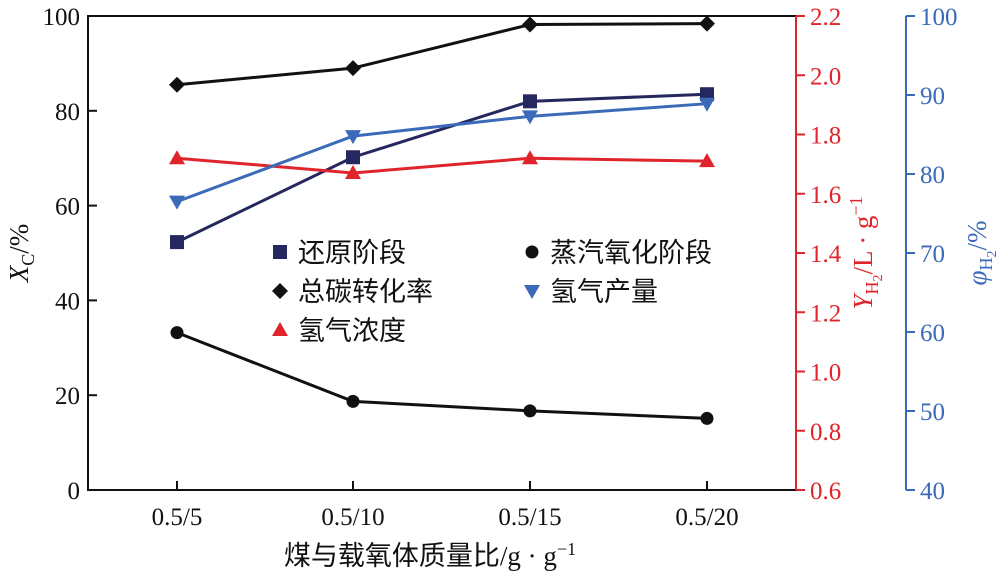  What do you see at coordinates (70, 254) in the screenshot?
I see `left-y-axis: 0 20 40 60 80 100` at bounding box center [70, 254].